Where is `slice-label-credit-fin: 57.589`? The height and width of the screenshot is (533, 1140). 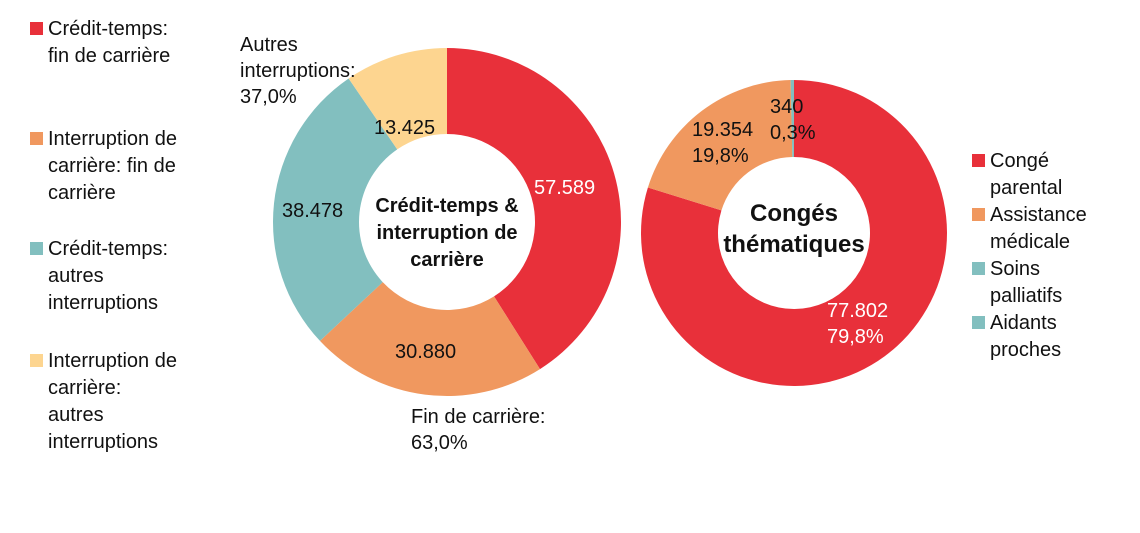 slice-label-credit-fin: 57.589 is located at coordinates (565, 188).